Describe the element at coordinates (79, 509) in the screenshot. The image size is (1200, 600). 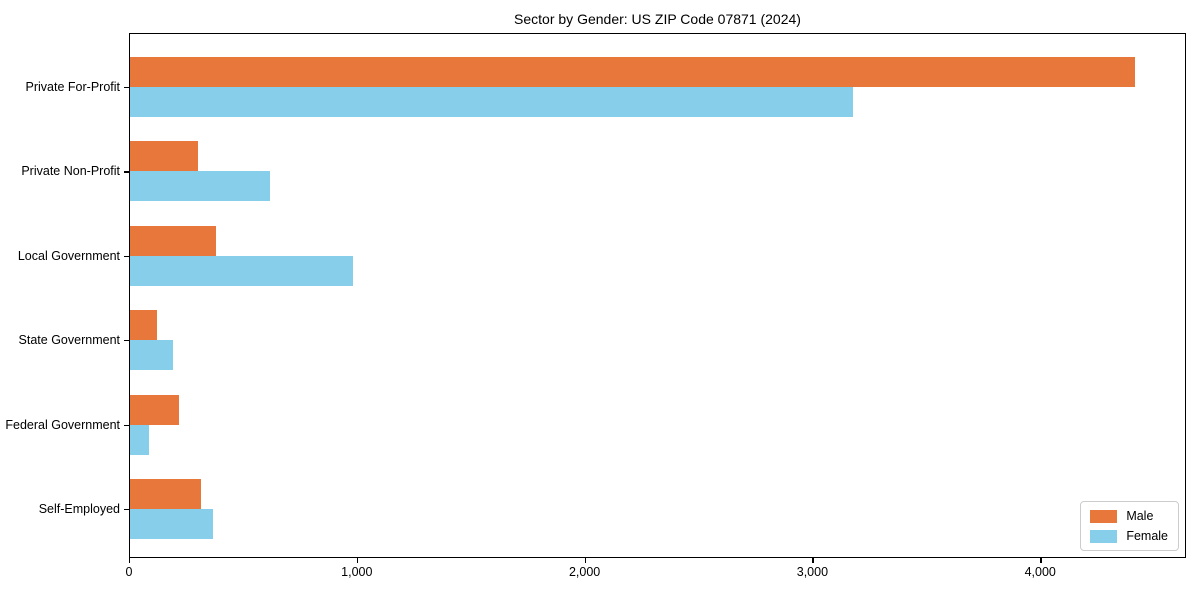
I see `y-tick-label-self-employed: Self-Employed` at that location.